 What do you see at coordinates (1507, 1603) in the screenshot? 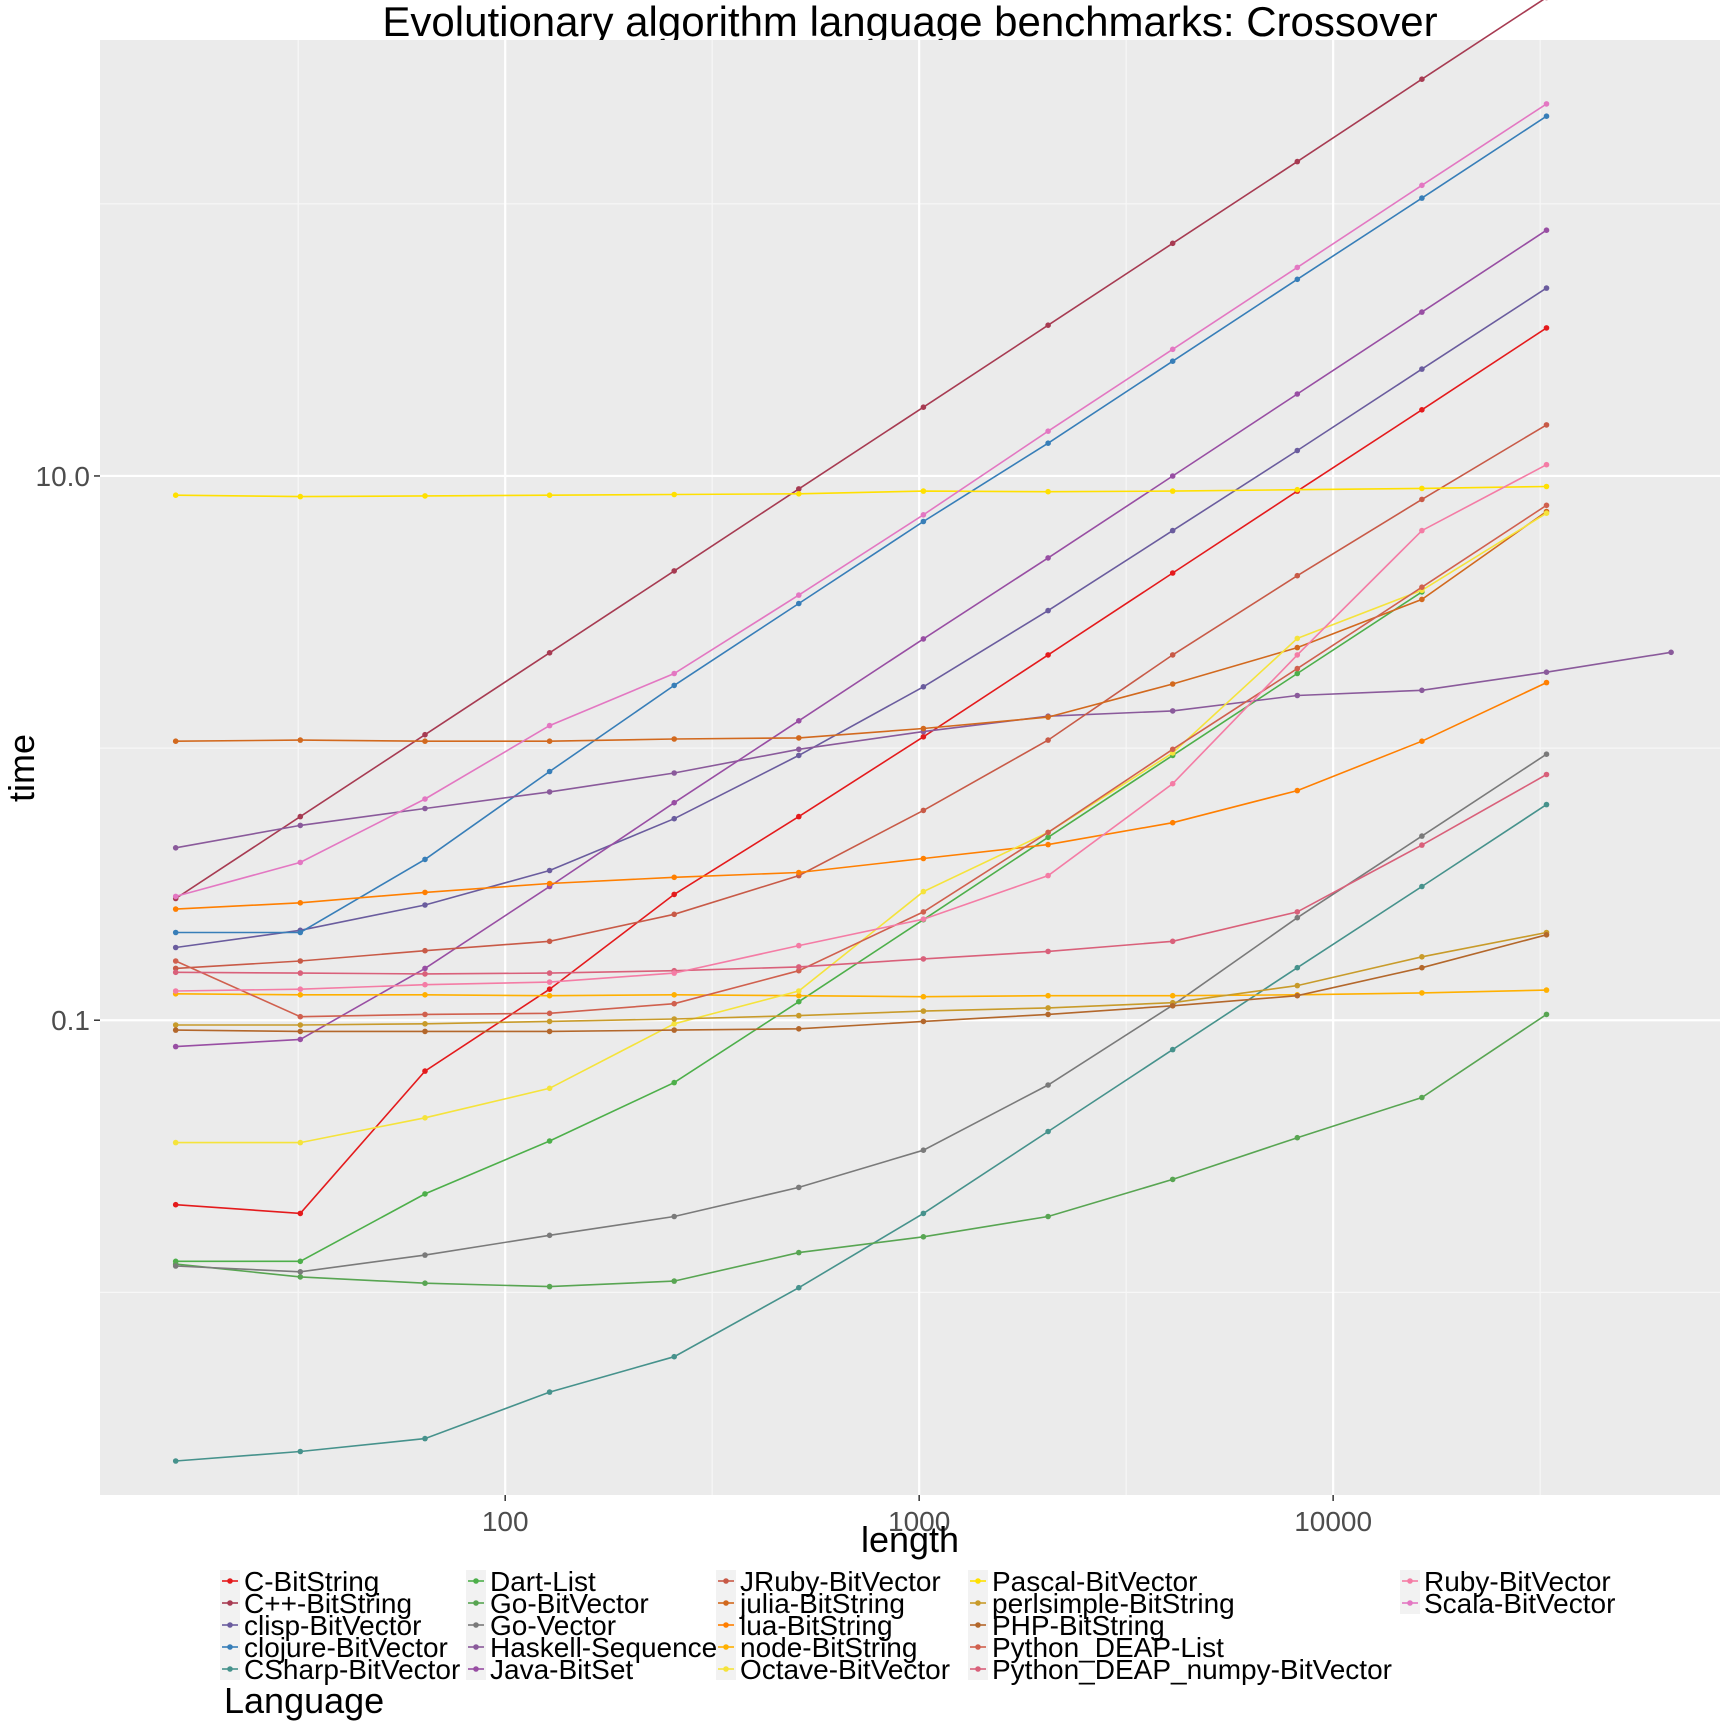
I see `legend-item-scala-bitvector: Scala-BitVector` at bounding box center [1507, 1603].